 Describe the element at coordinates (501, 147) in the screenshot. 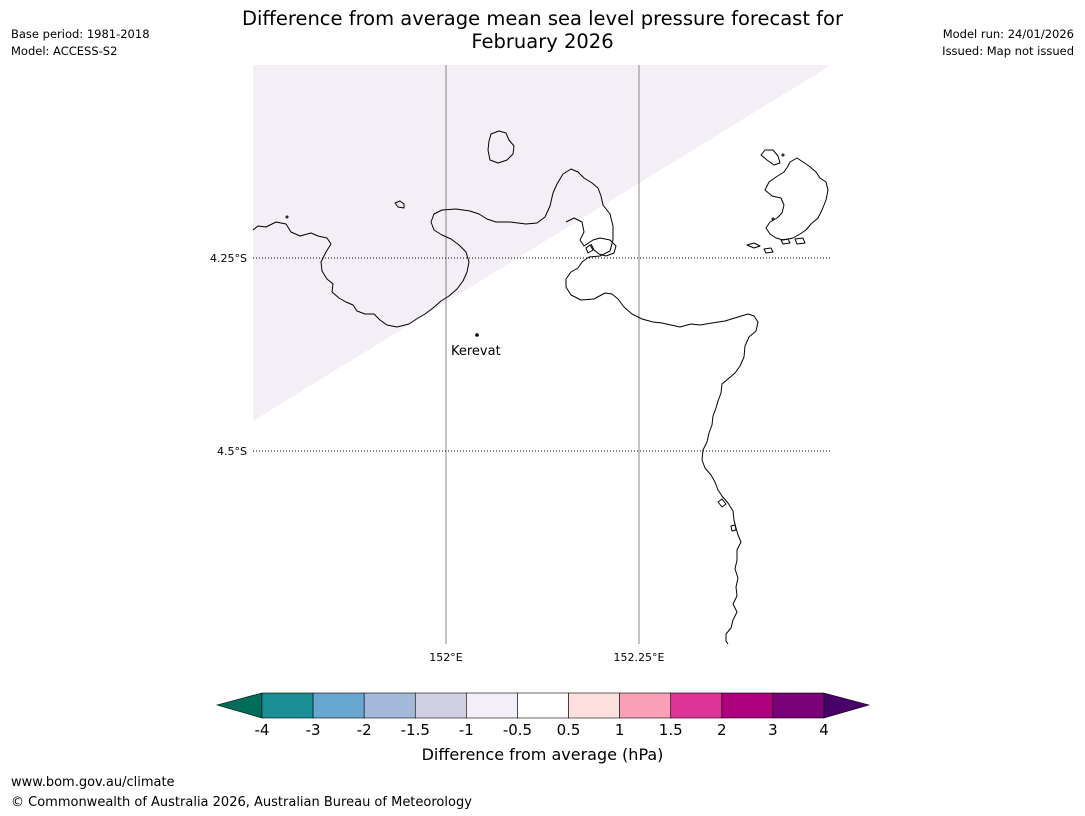

I see `islet-north` at that location.